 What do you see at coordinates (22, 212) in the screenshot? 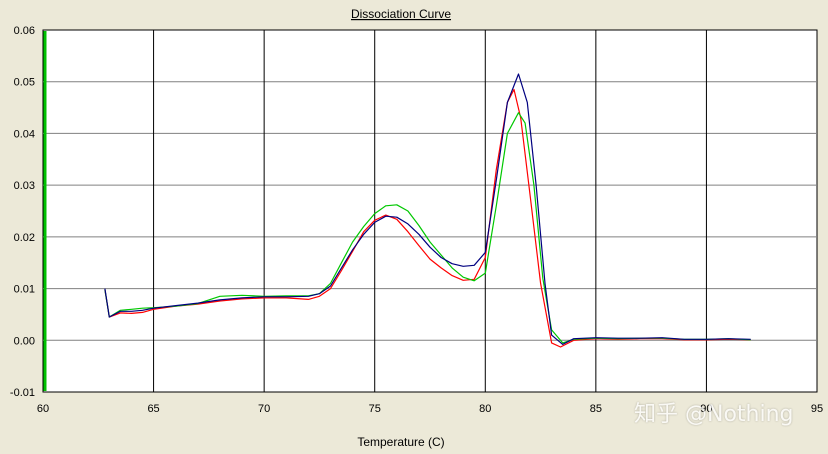
I see `y-tick-labels: -0.01 0.00 0.01 0.02 0.03 0.04 0.05 0.06` at bounding box center [22, 212].